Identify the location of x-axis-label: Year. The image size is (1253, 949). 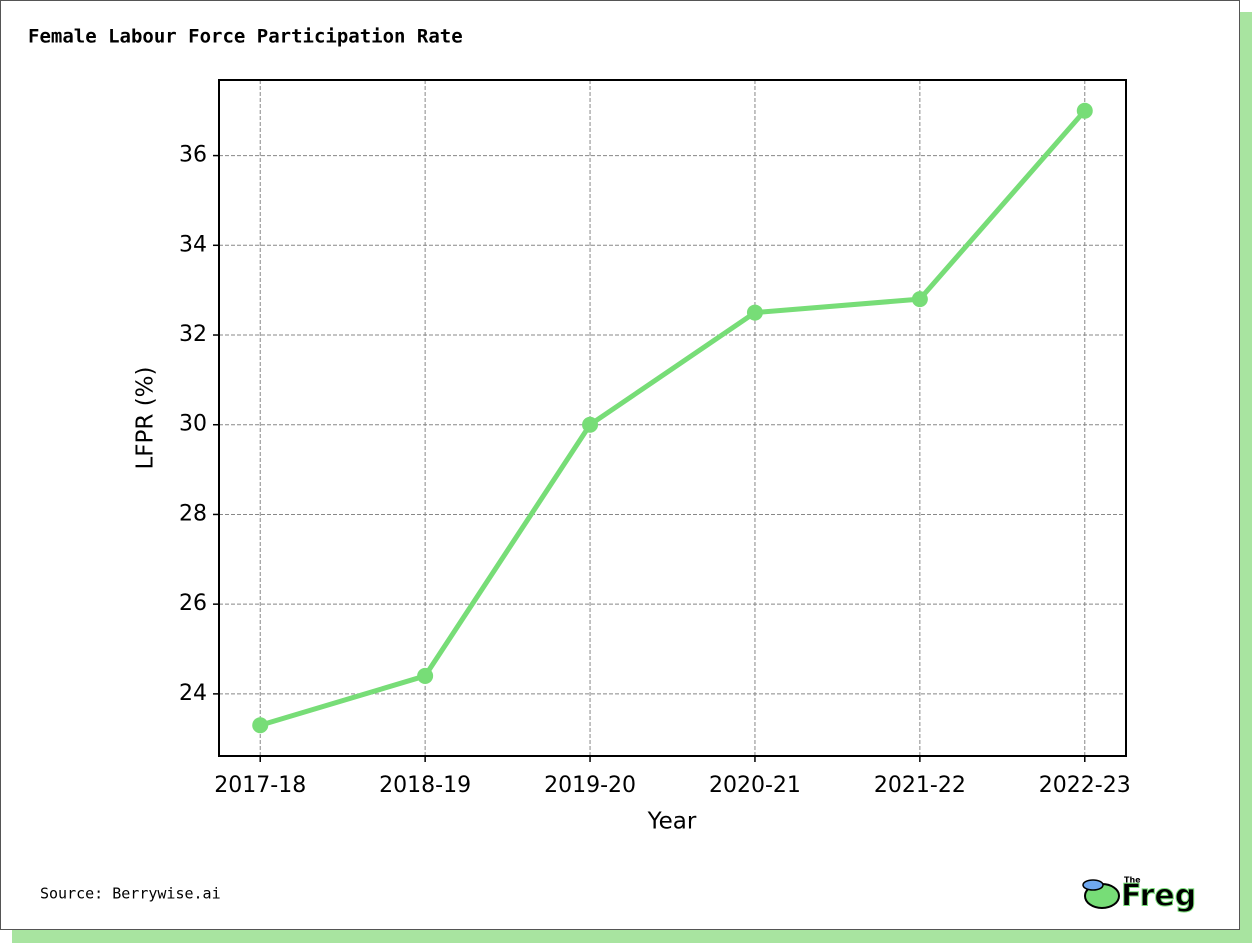
(672, 822).